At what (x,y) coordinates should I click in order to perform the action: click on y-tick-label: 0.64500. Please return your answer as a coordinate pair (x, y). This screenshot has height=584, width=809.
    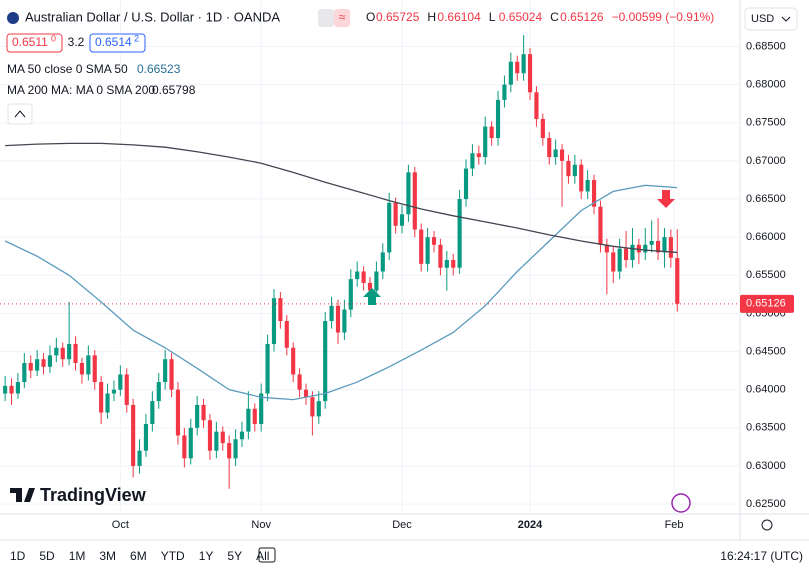
    Looking at the image, I should click on (766, 351).